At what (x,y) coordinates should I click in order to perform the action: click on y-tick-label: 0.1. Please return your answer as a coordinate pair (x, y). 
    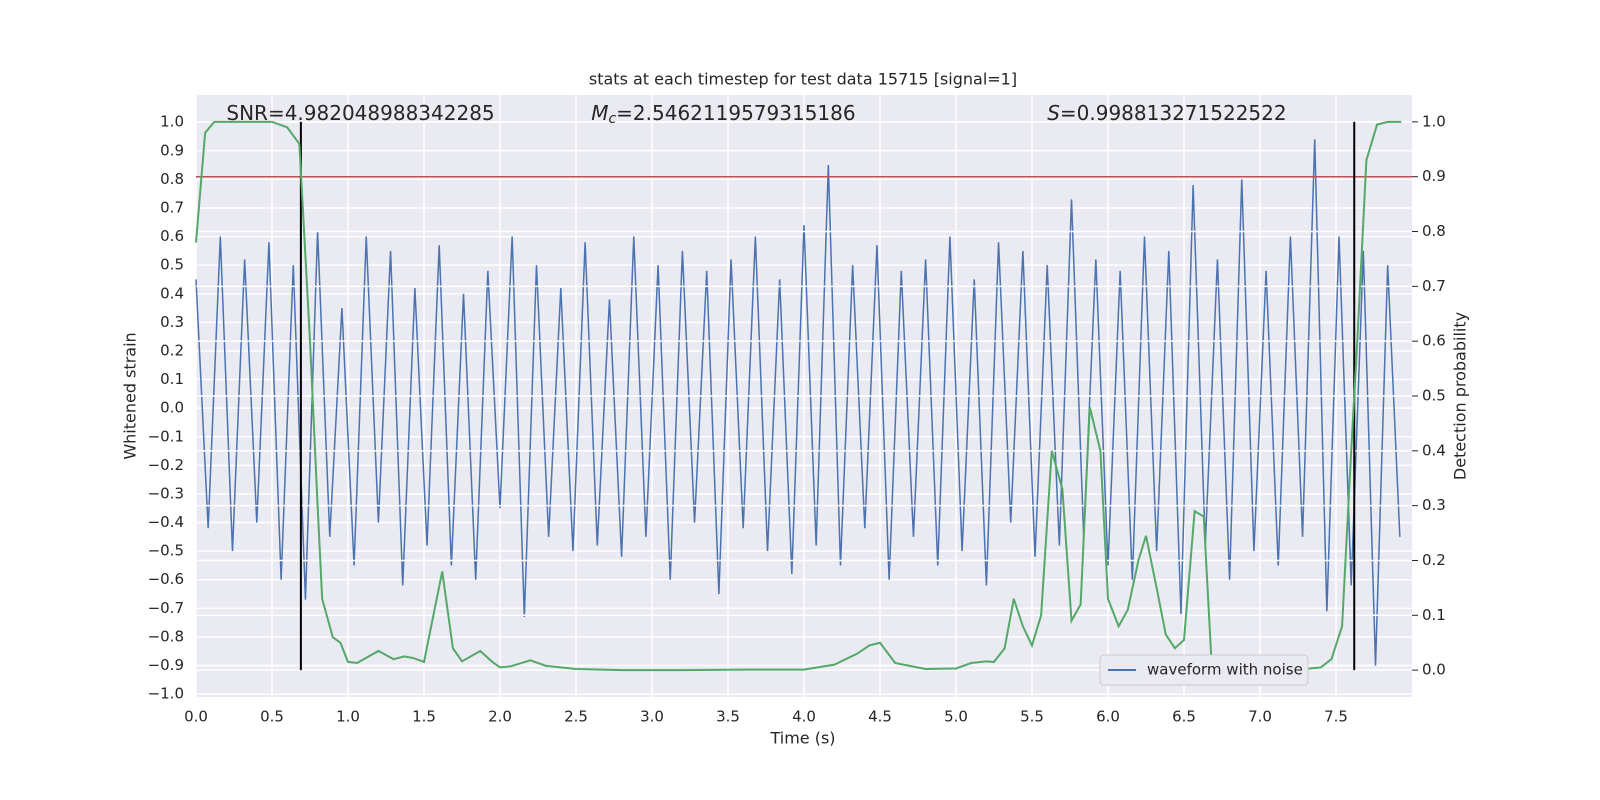
    Looking at the image, I should click on (172, 379).